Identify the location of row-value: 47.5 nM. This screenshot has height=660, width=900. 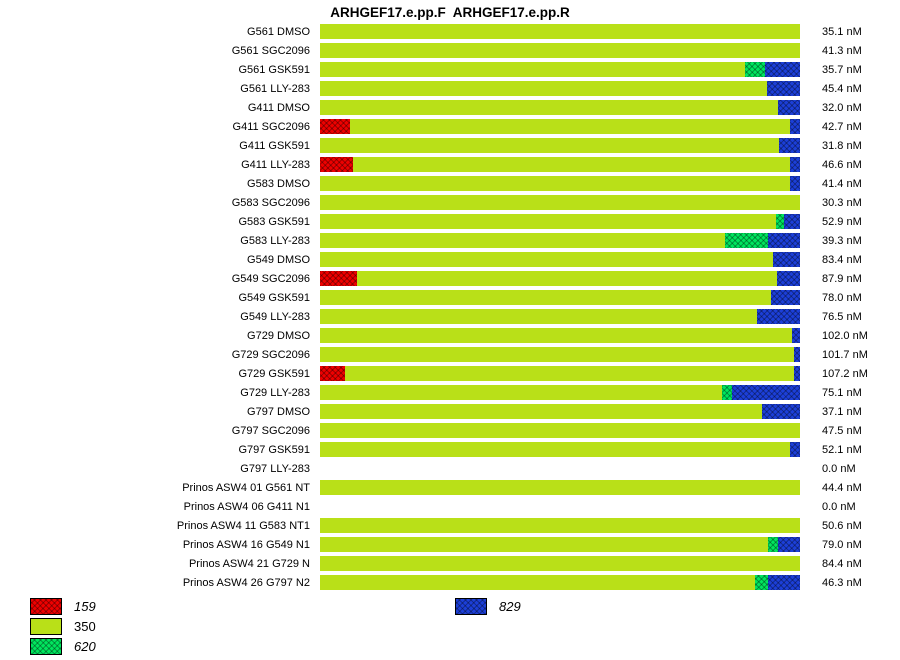
(842, 430).